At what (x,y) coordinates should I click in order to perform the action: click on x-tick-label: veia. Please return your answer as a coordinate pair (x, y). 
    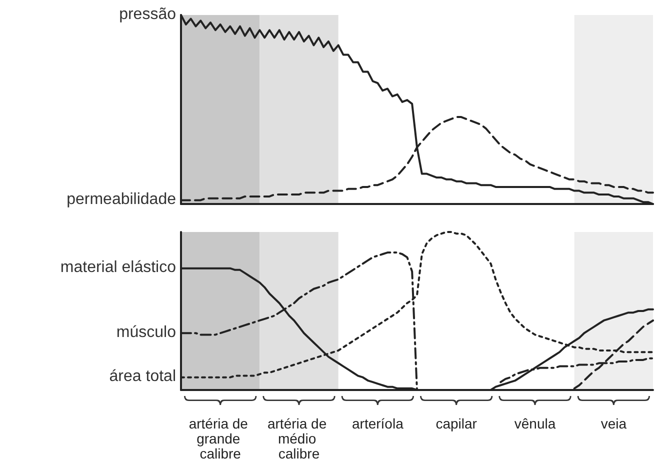
    Looking at the image, I should click on (613, 424).